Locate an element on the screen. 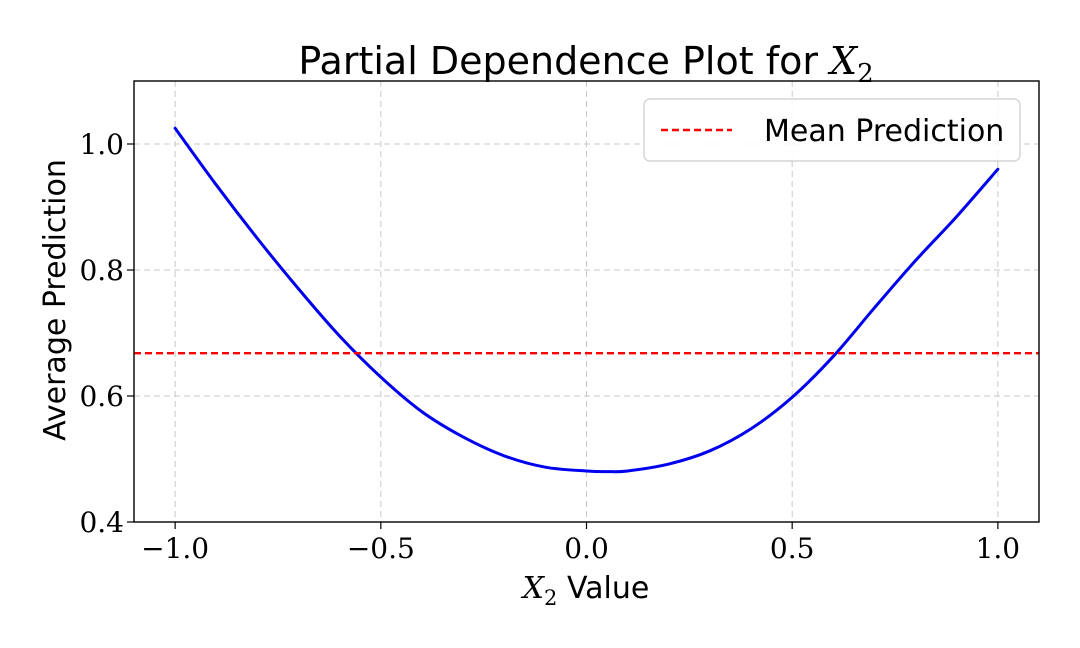 The image size is (1080, 648). x-axis-label-math: X is located at coordinates (533, 588).